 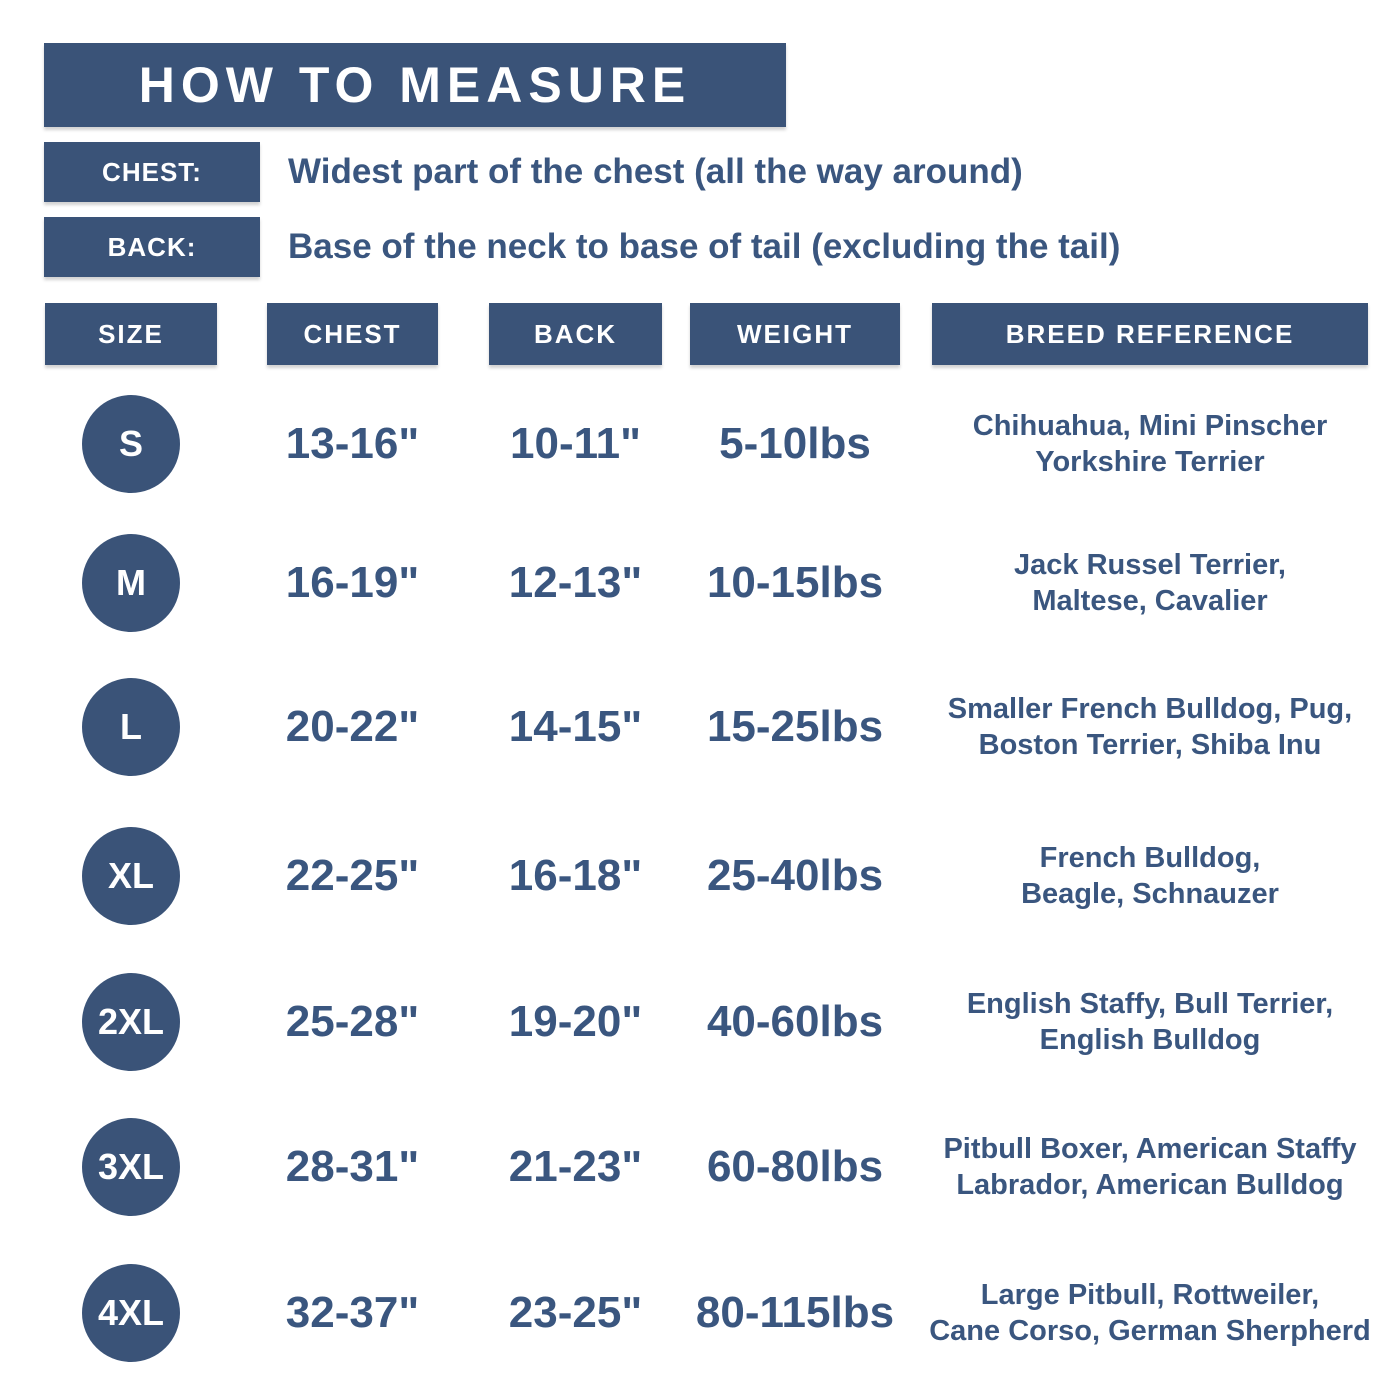 I want to click on chest-value: 25-28", so click(x=352, y=1021).